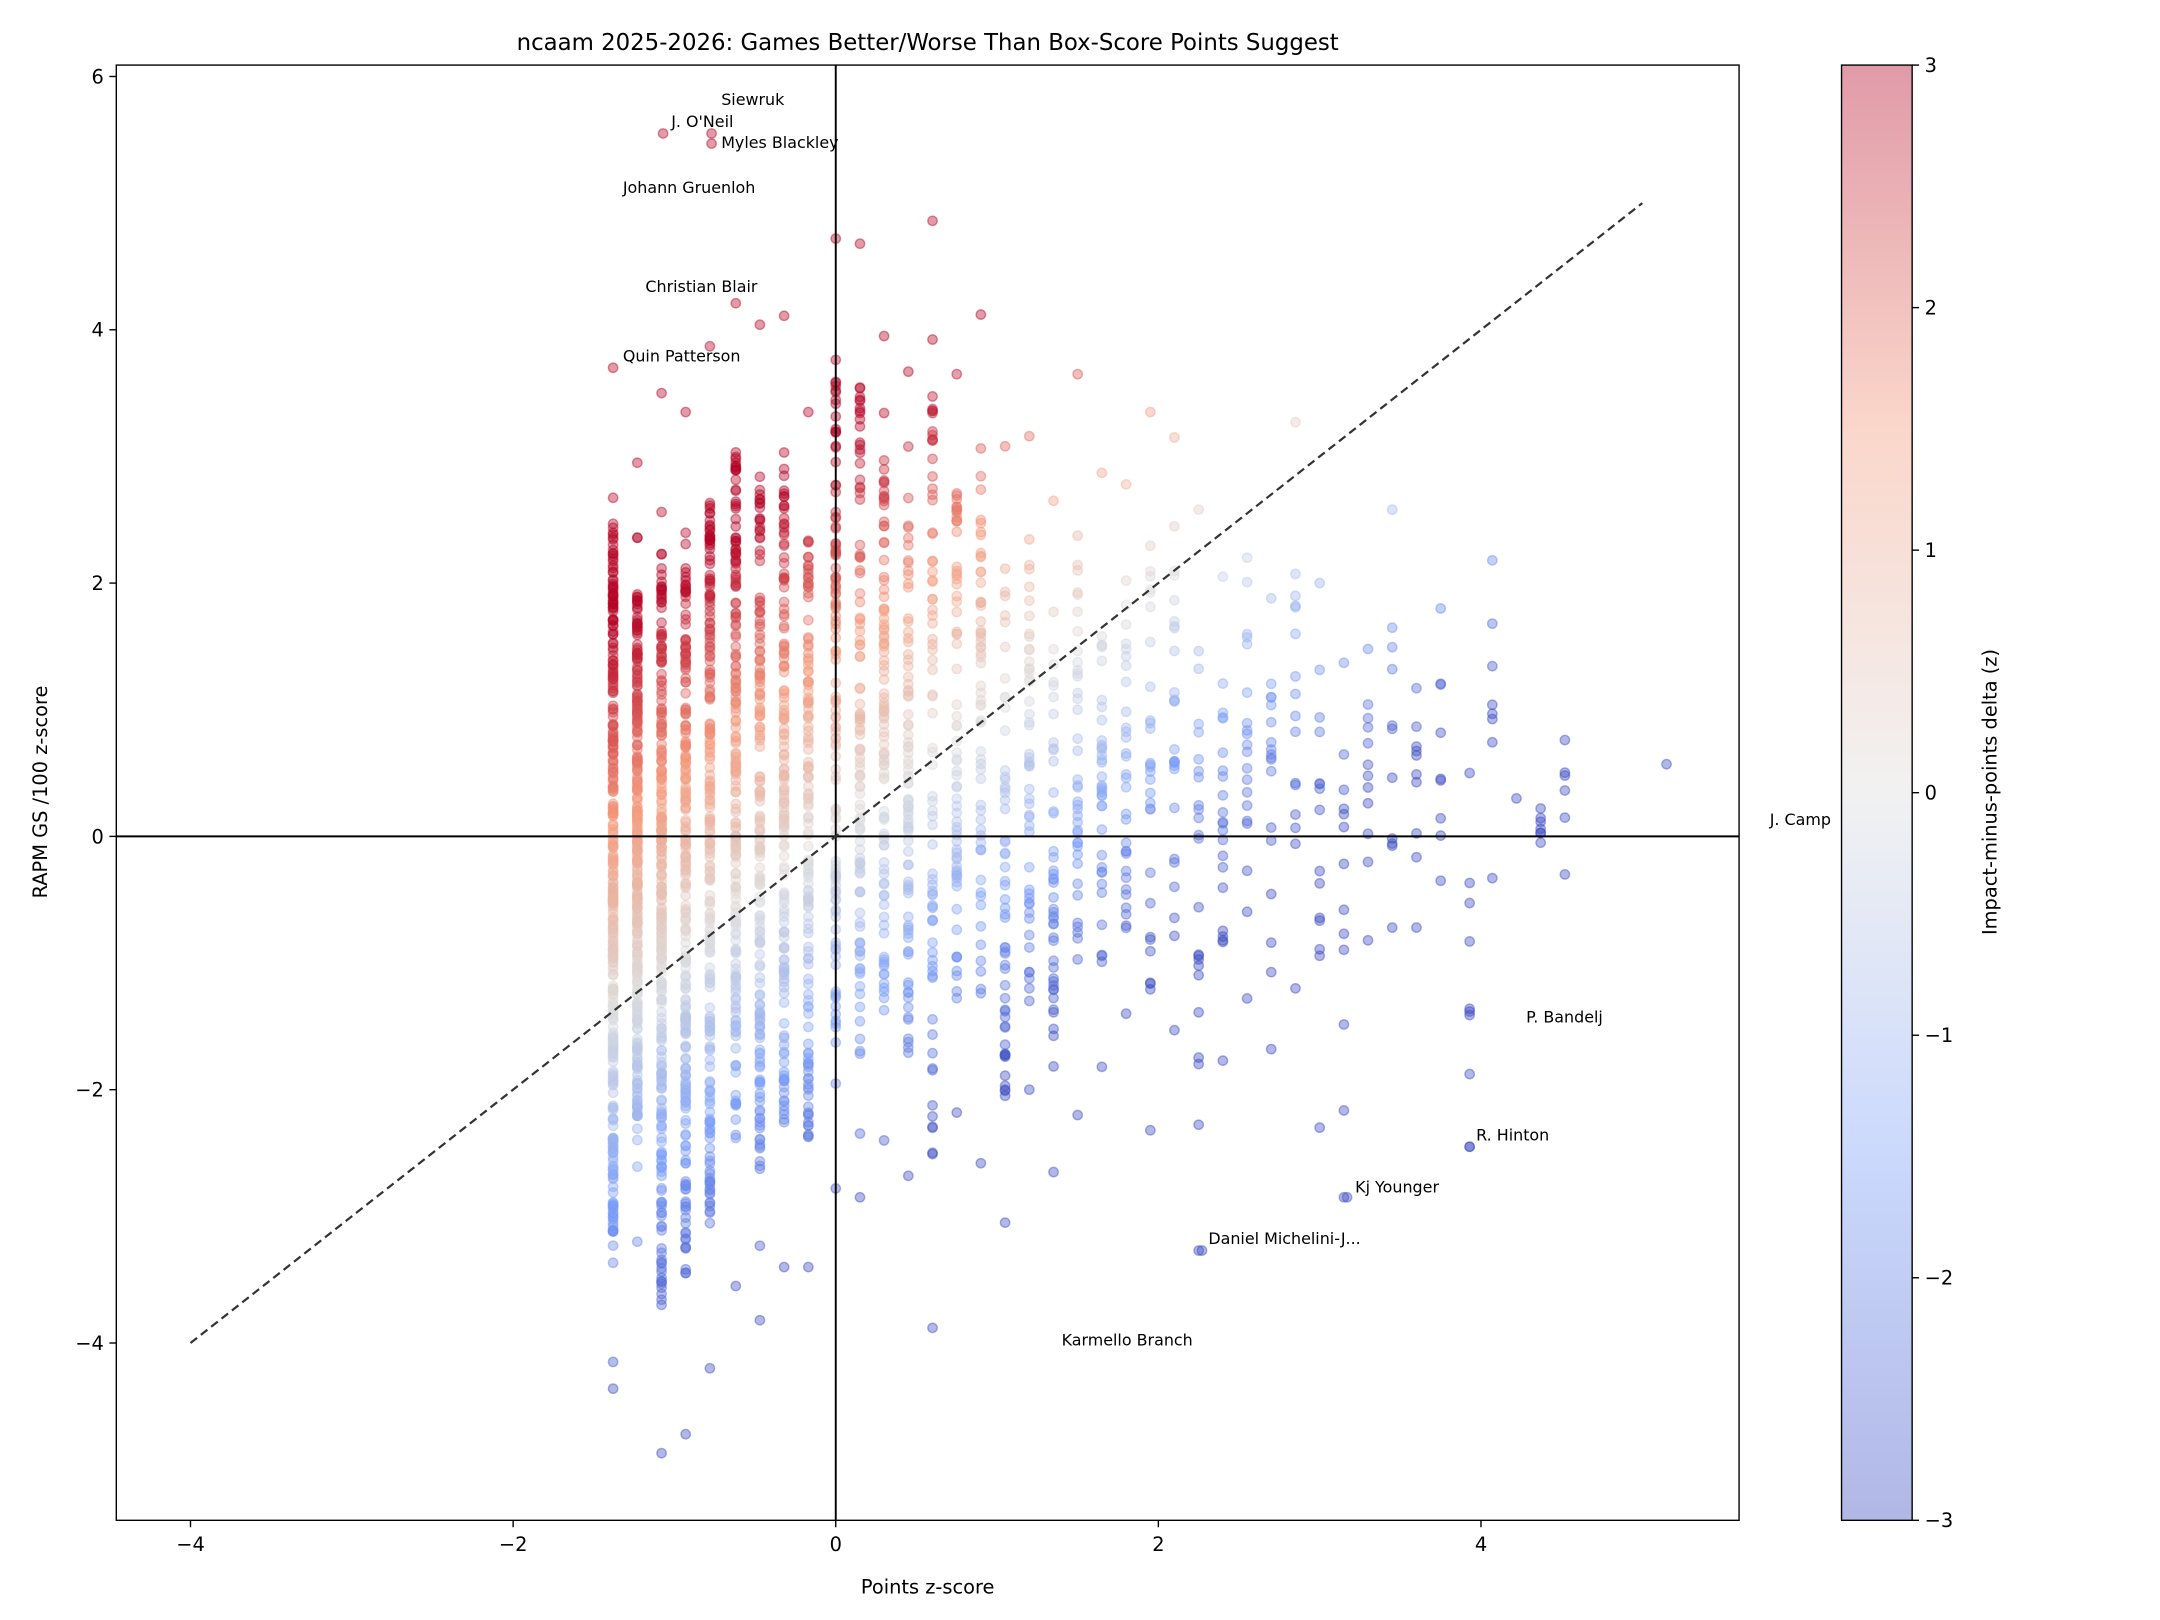 The width and height of the screenshot is (2160, 1620). Describe the element at coordinates (1931, 550) in the screenshot. I see `colorbar-tick-label: 1` at that location.